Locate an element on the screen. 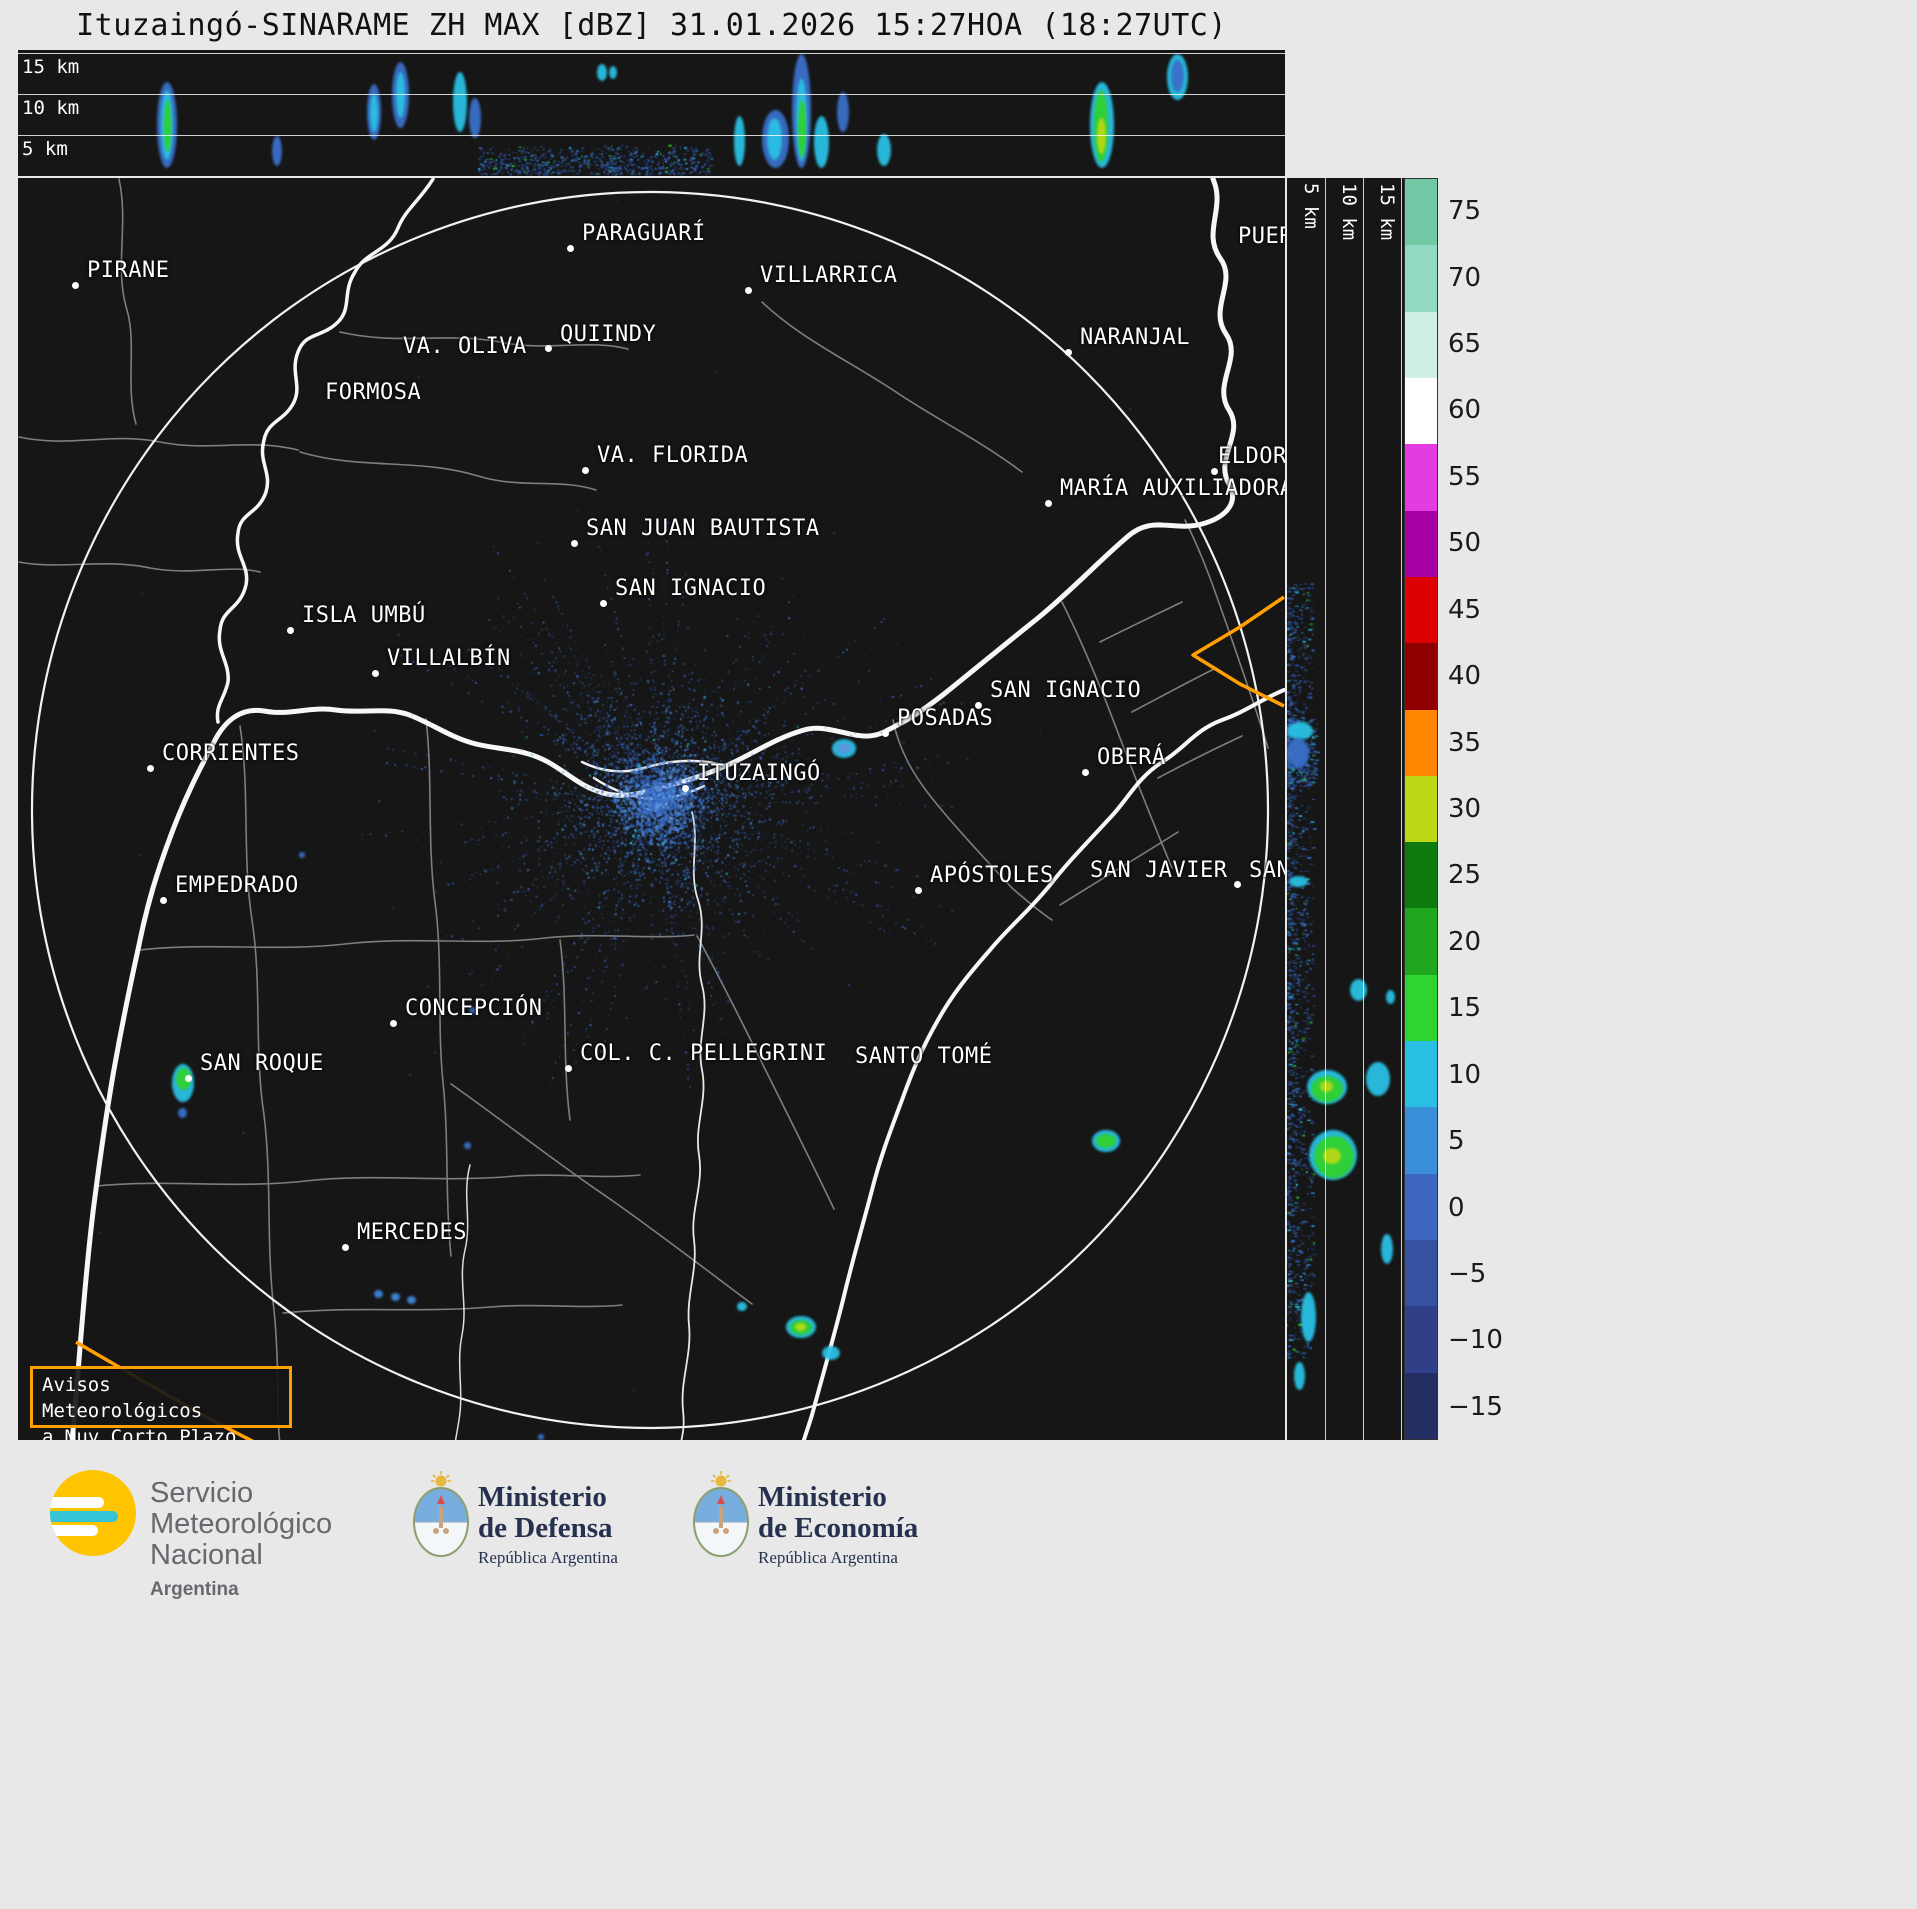  colorbar-tick-label: −15 is located at coordinates (1475, 1406).